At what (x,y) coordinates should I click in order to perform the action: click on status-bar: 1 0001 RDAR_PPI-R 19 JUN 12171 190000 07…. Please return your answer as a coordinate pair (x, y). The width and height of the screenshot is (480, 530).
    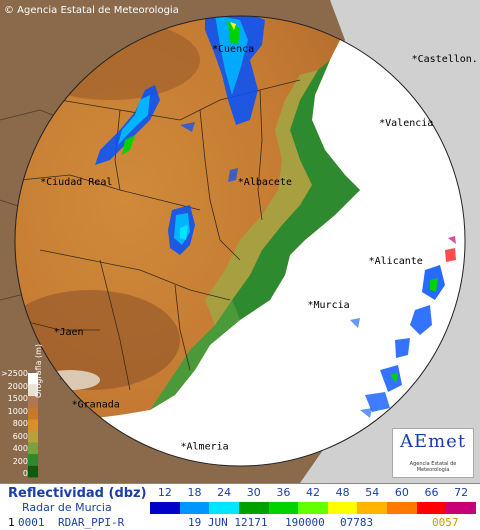
    Looking at the image, I should click on (240, 522).